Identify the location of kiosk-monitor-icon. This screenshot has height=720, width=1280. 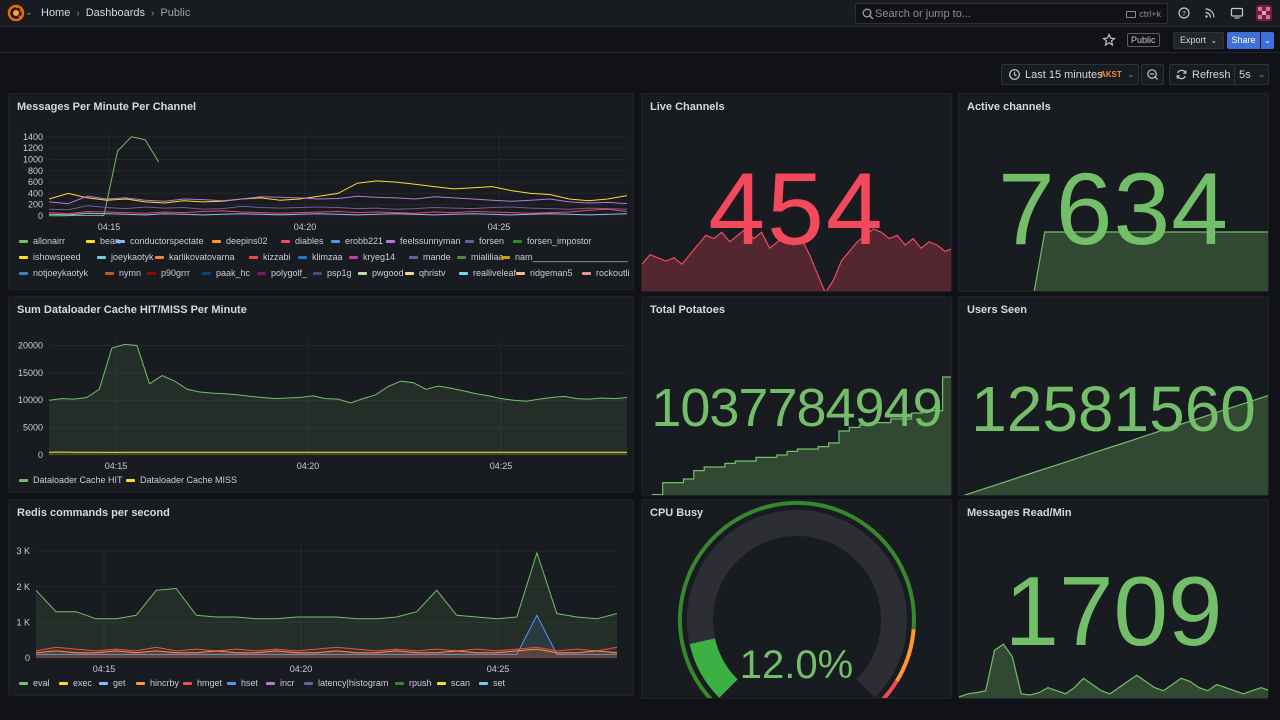
(1237, 13).